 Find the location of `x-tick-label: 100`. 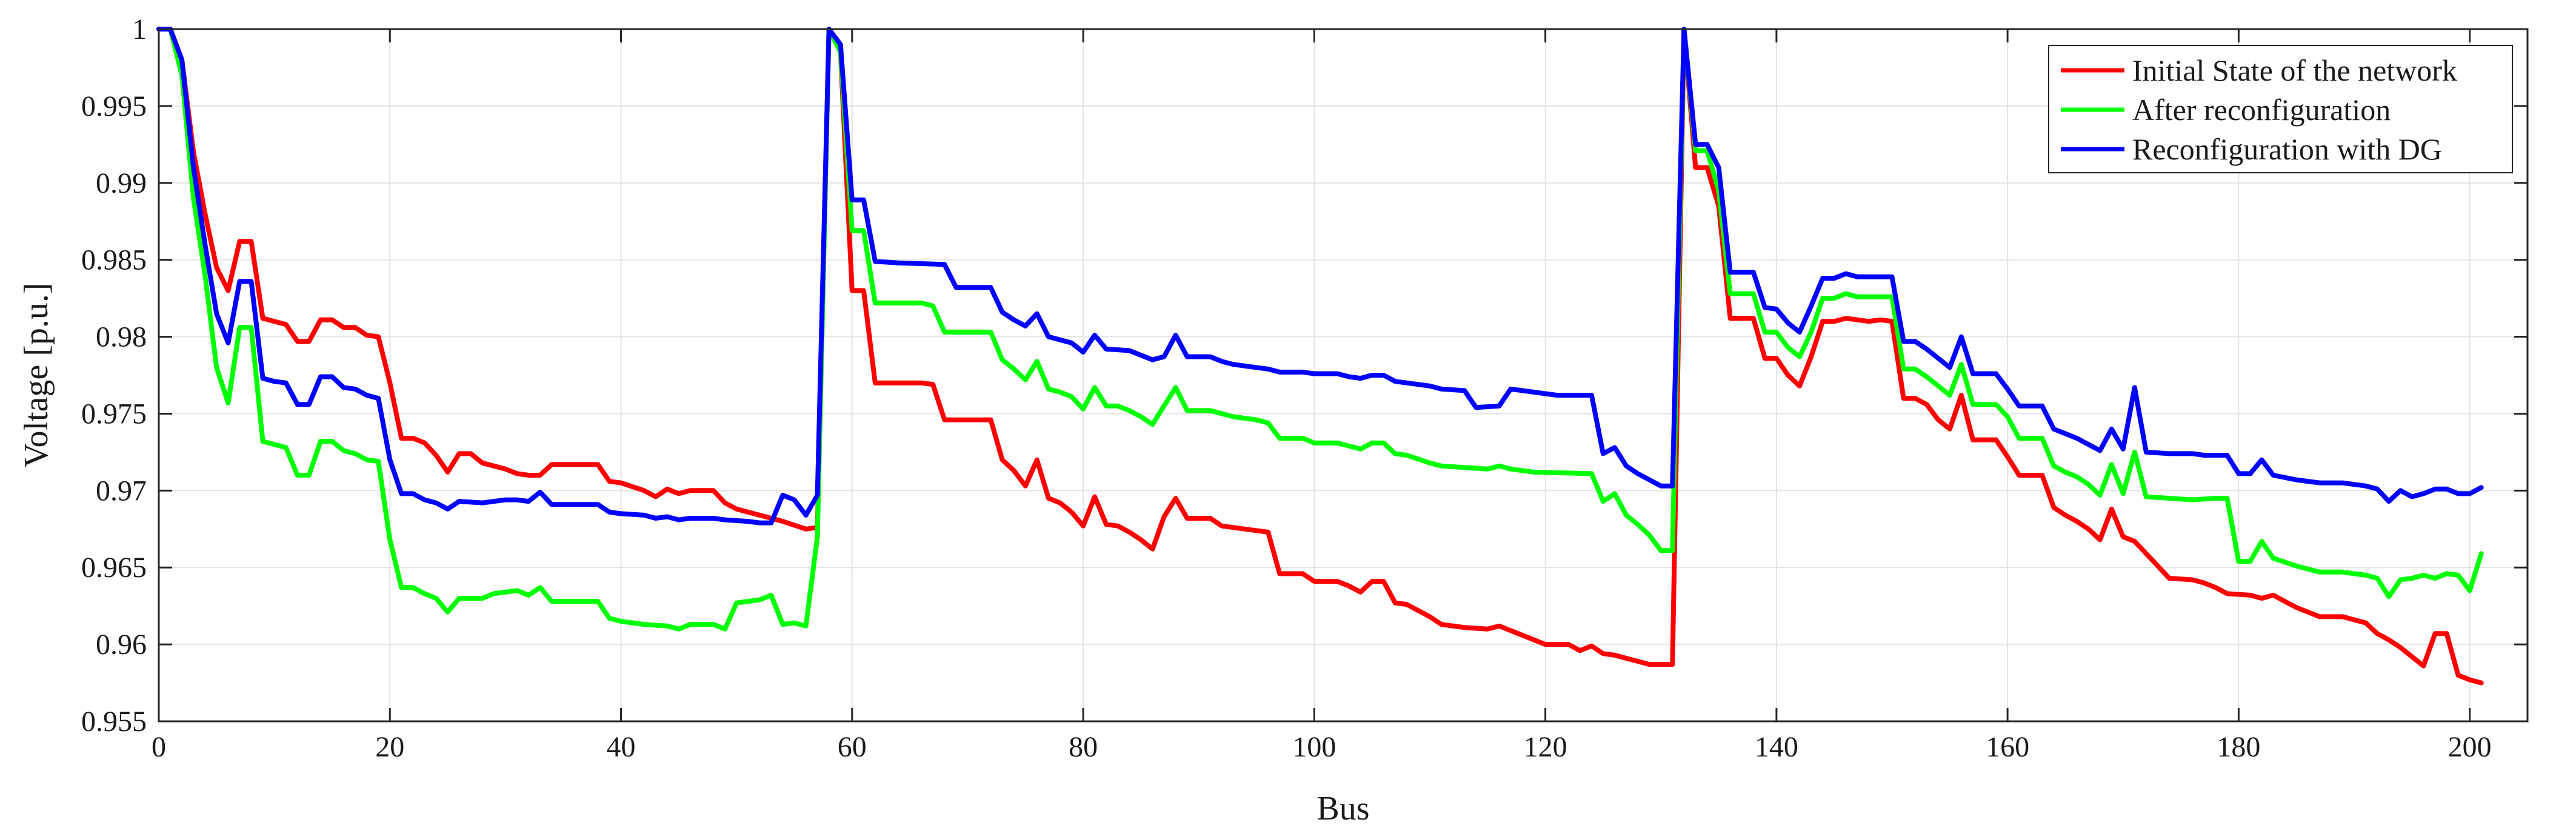

x-tick-label: 100 is located at coordinates (1314, 747).